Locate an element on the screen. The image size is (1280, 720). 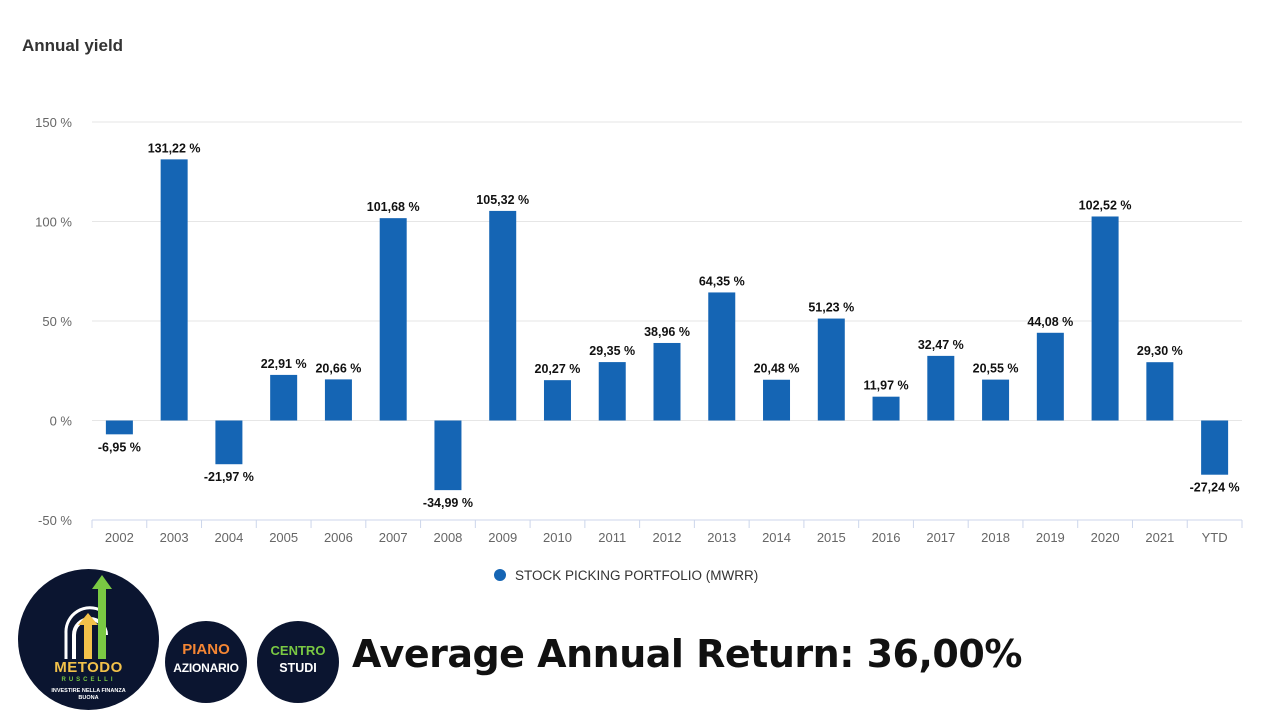
badge-centro-bottom: STUDI is located at coordinates (298, 668).